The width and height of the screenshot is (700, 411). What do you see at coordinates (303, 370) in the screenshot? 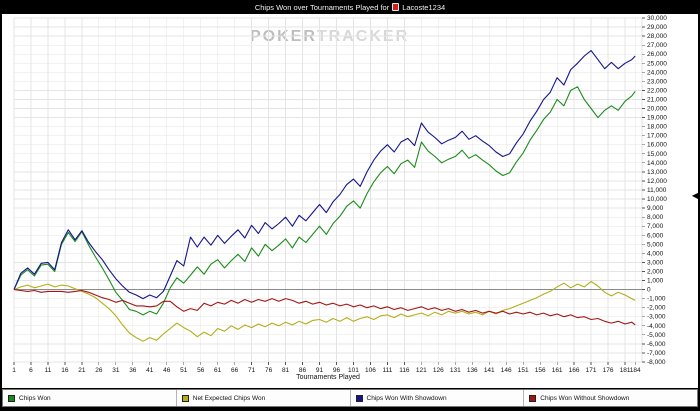
I see `x-tick-label: 86` at bounding box center [303, 370].